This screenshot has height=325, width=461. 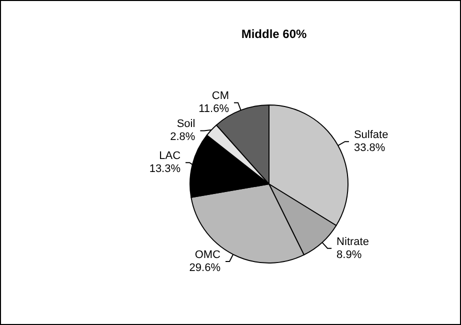 I want to click on data-label: 29.6%, so click(x=205, y=268).